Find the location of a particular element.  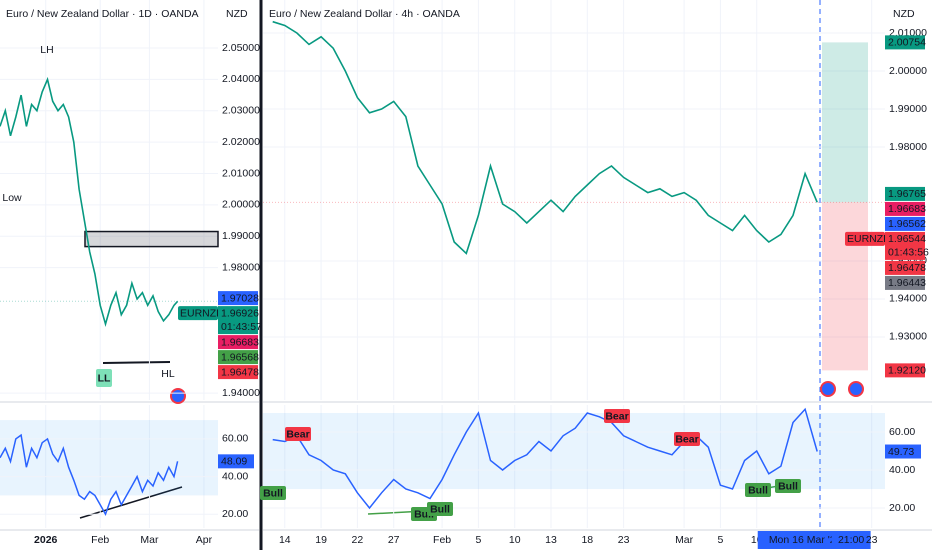

annotation: HL is located at coordinates (168, 374).